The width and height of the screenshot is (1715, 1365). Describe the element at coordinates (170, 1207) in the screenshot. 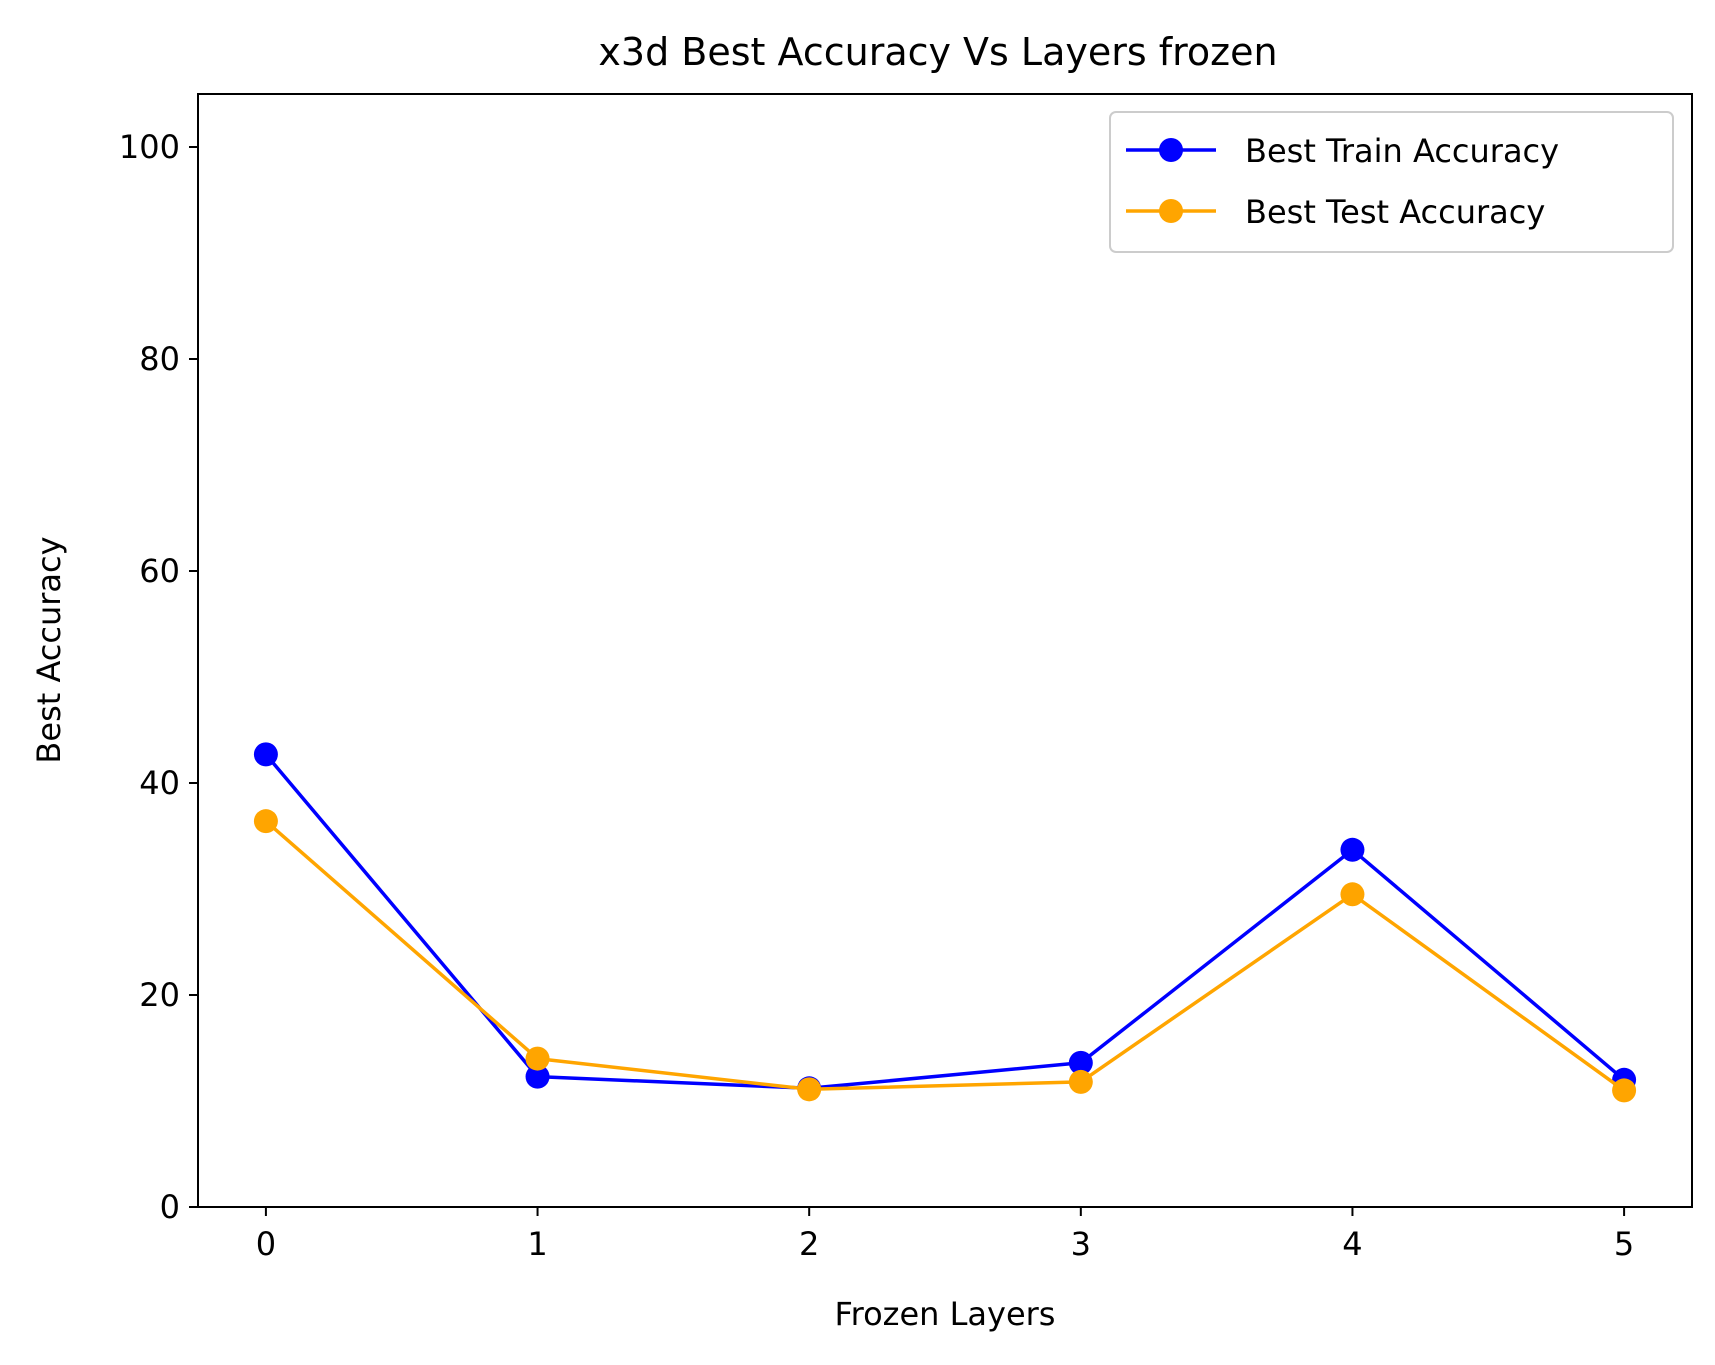

I see `y-tick-label: 0` at that location.